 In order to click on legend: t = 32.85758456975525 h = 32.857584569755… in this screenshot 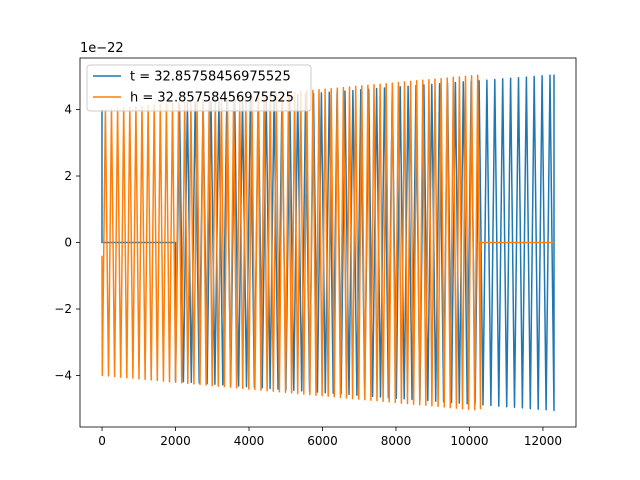, I will do `click(199, 88)`.